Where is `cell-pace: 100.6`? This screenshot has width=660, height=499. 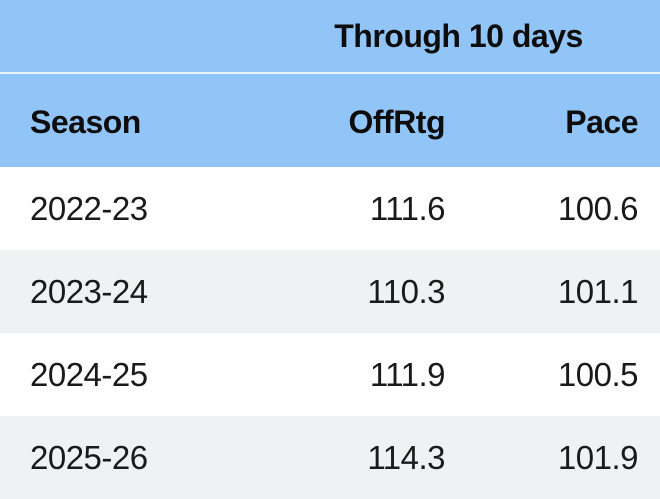
cell-pace: 100.6 is located at coordinates (560, 208).